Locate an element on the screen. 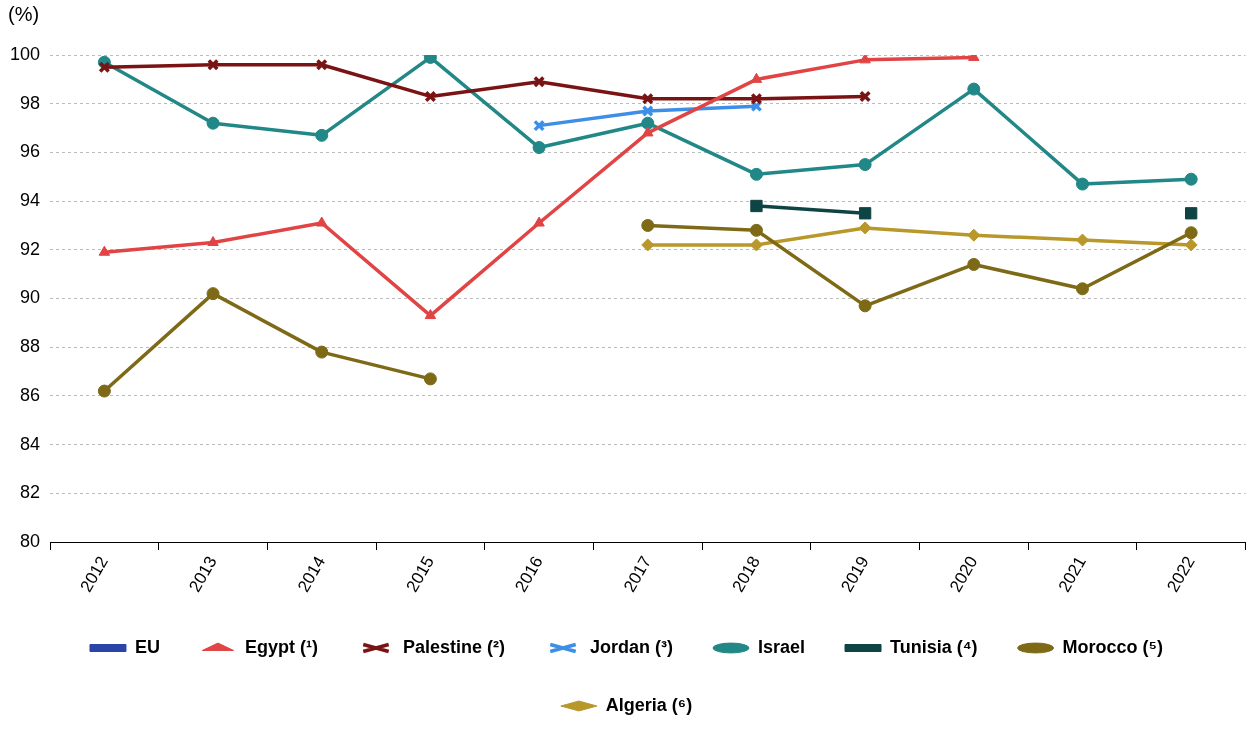 Image resolution: width=1255 pixels, height=729 pixels. legend-label: Algeria (⁶) is located at coordinates (649, 704).